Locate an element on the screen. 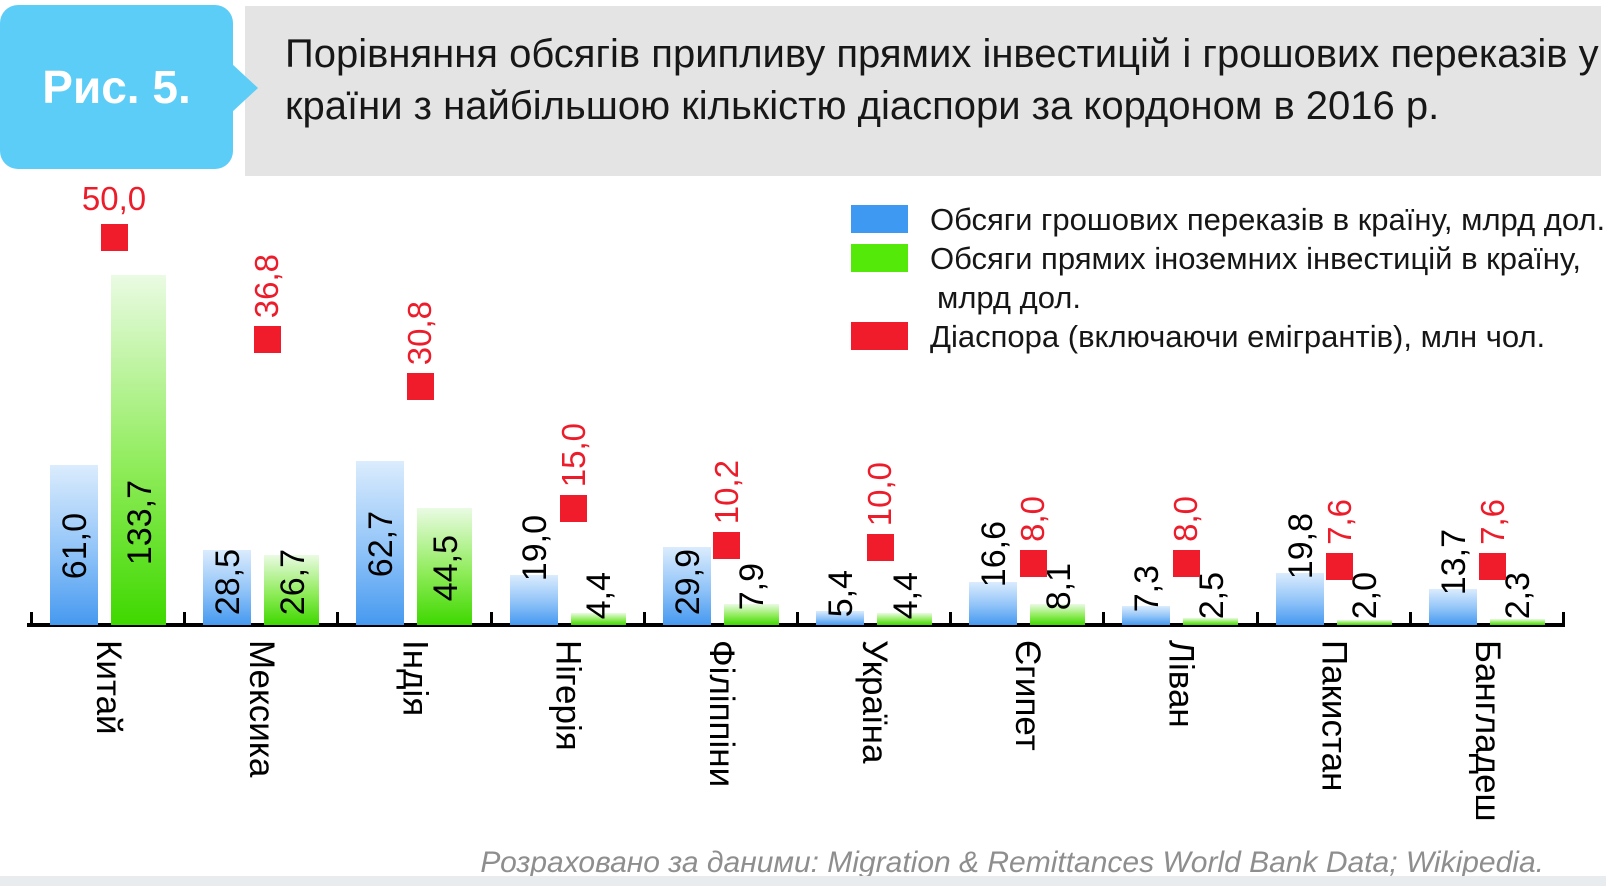 Image resolution: width=1606 pixels, height=886 pixels. bar-value-label: 133,7 is located at coordinates (139, 522).